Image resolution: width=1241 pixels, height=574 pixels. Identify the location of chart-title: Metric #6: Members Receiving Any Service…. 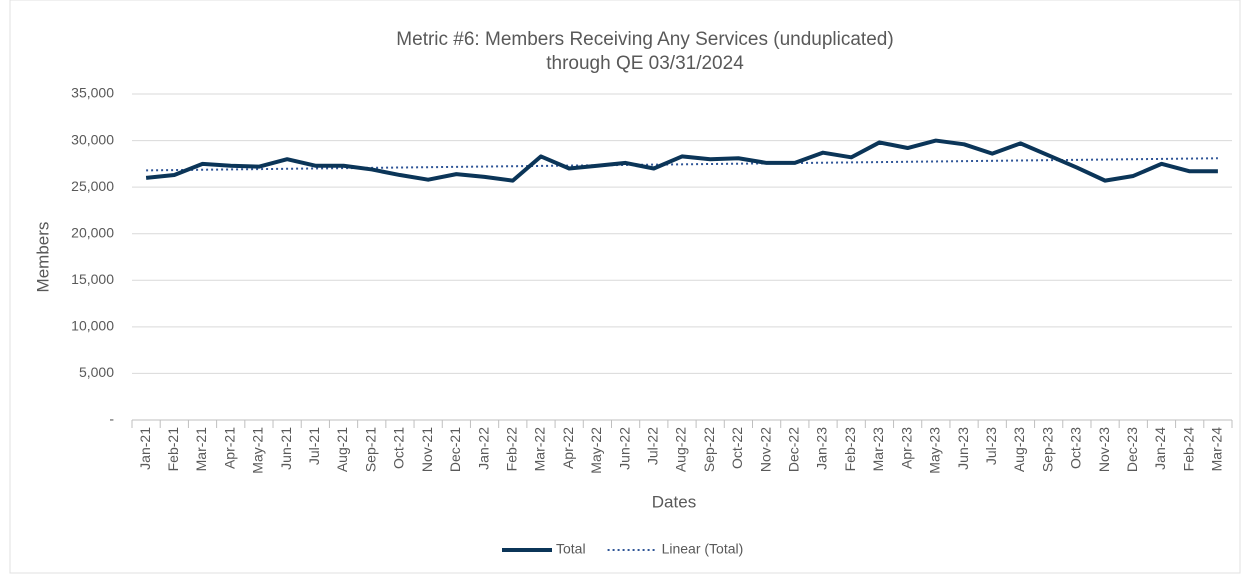
(644, 39).